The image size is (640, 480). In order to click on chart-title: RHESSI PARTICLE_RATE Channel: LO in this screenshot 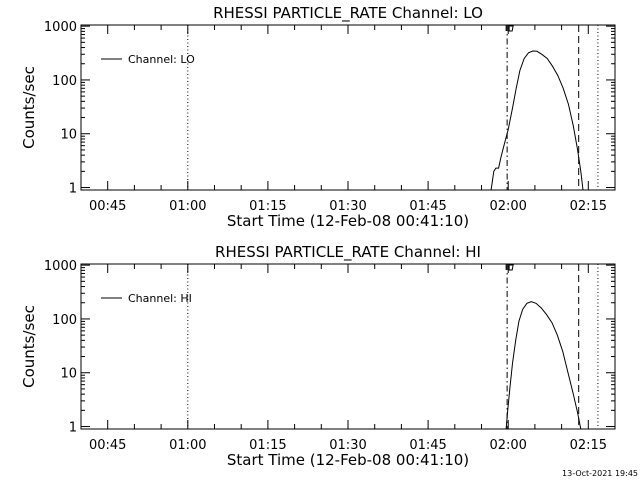, I will do `click(348, 13)`.